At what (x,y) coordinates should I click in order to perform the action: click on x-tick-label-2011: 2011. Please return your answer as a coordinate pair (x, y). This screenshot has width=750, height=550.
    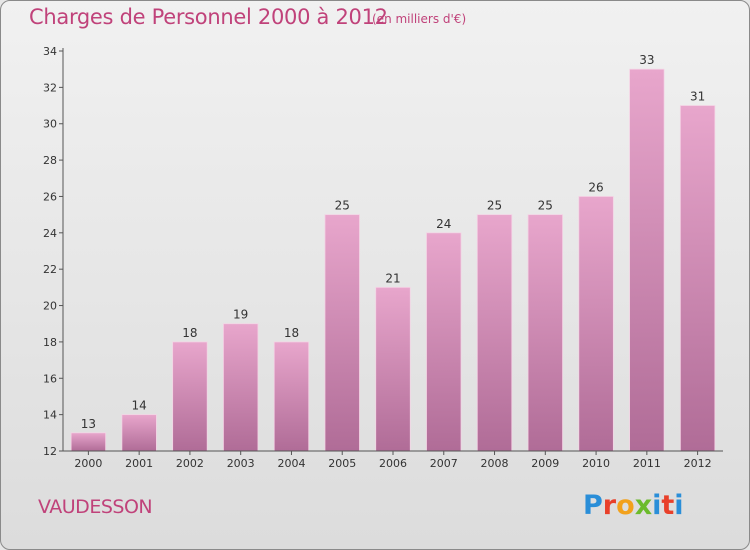
    Looking at the image, I should click on (647, 463).